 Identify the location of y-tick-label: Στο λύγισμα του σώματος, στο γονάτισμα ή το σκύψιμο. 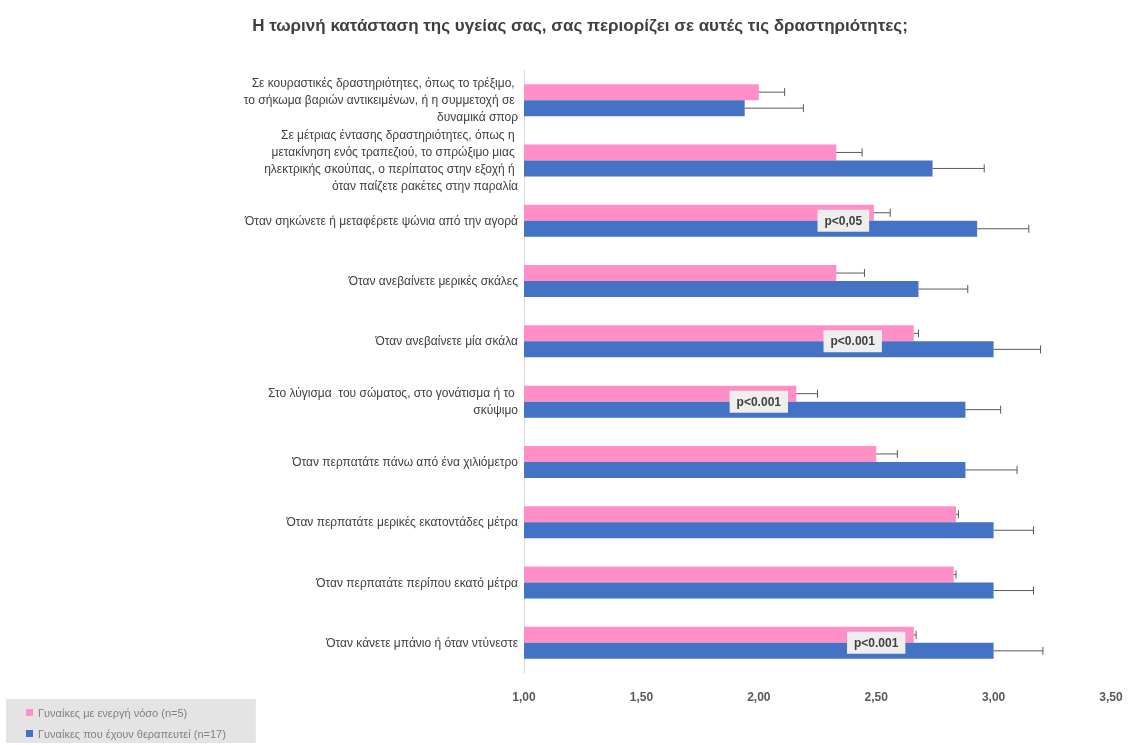
(393, 402).